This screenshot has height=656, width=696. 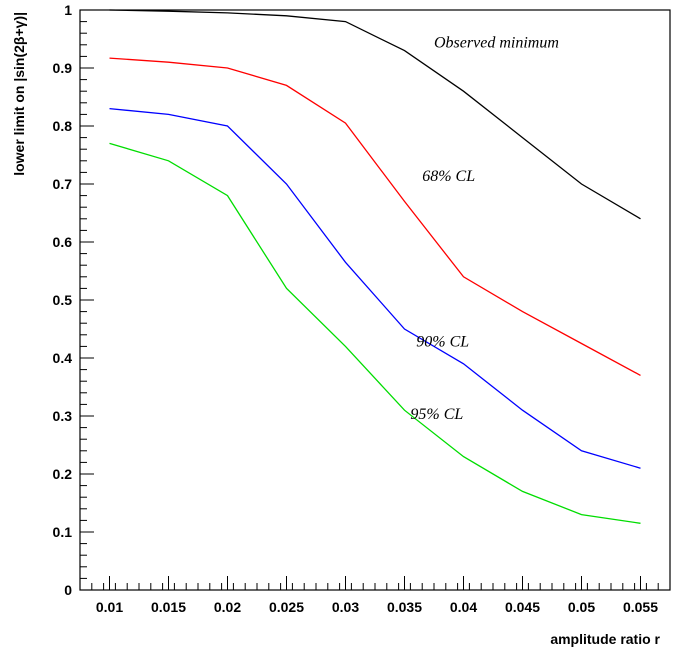 I want to click on x-axis-label: amplitude ratio r, so click(x=605, y=639).